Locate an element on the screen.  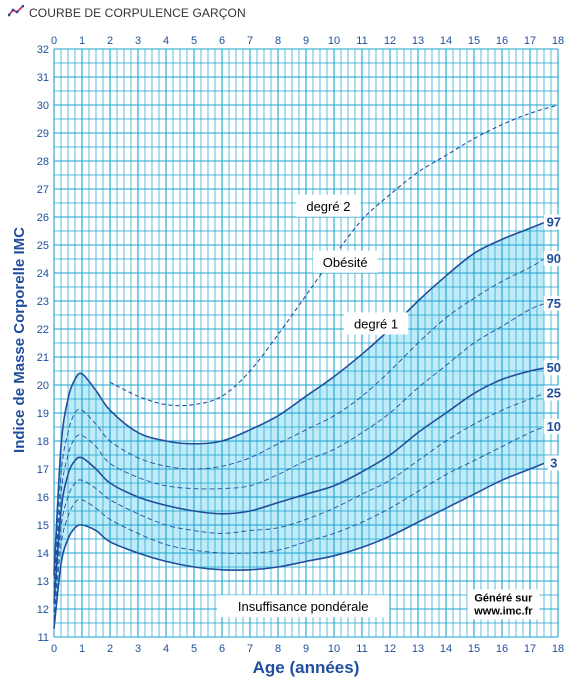
x-tick-label-bottom: 14 is located at coordinates (446, 649).